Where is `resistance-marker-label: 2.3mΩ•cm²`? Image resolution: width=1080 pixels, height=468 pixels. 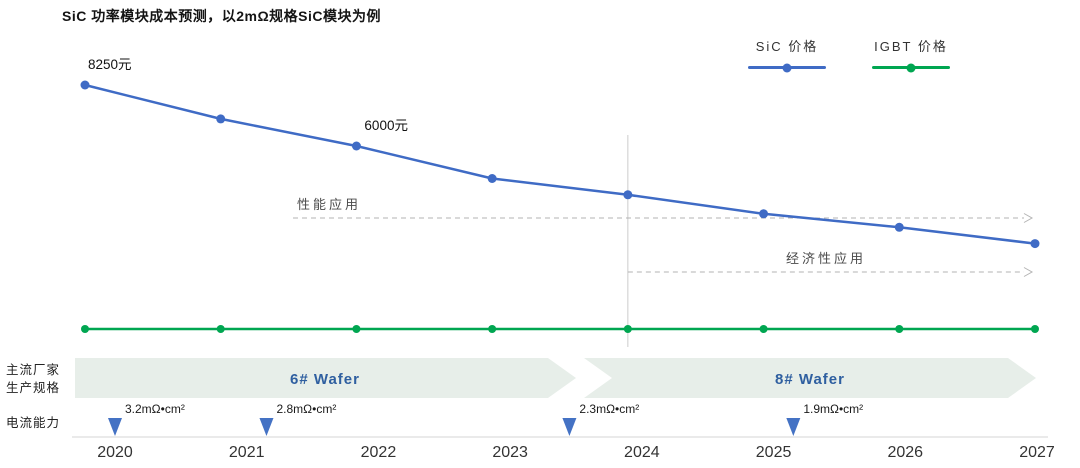
resistance-marker-label: 2.3mΩ•cm² is located at coordinates (609, 409).